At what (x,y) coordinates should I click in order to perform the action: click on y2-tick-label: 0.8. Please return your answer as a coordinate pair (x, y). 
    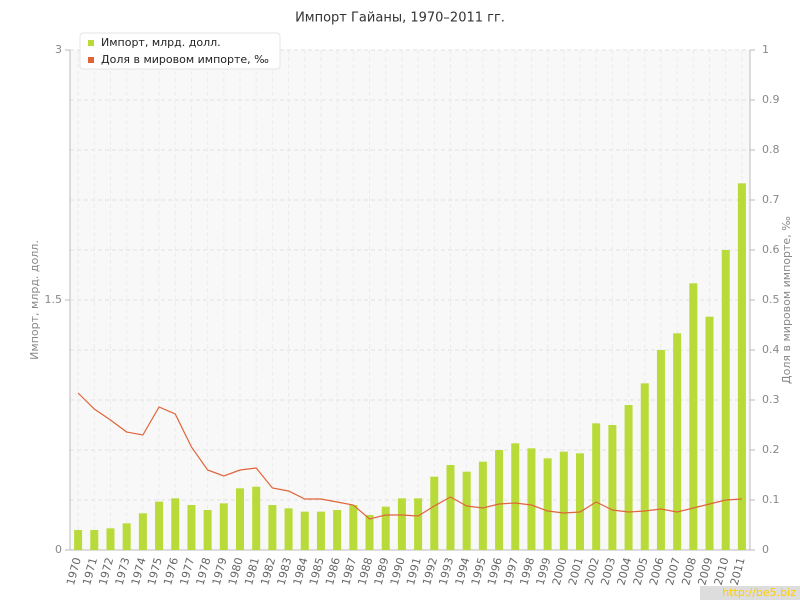
    Looking at the image, I should click on (771, 149).